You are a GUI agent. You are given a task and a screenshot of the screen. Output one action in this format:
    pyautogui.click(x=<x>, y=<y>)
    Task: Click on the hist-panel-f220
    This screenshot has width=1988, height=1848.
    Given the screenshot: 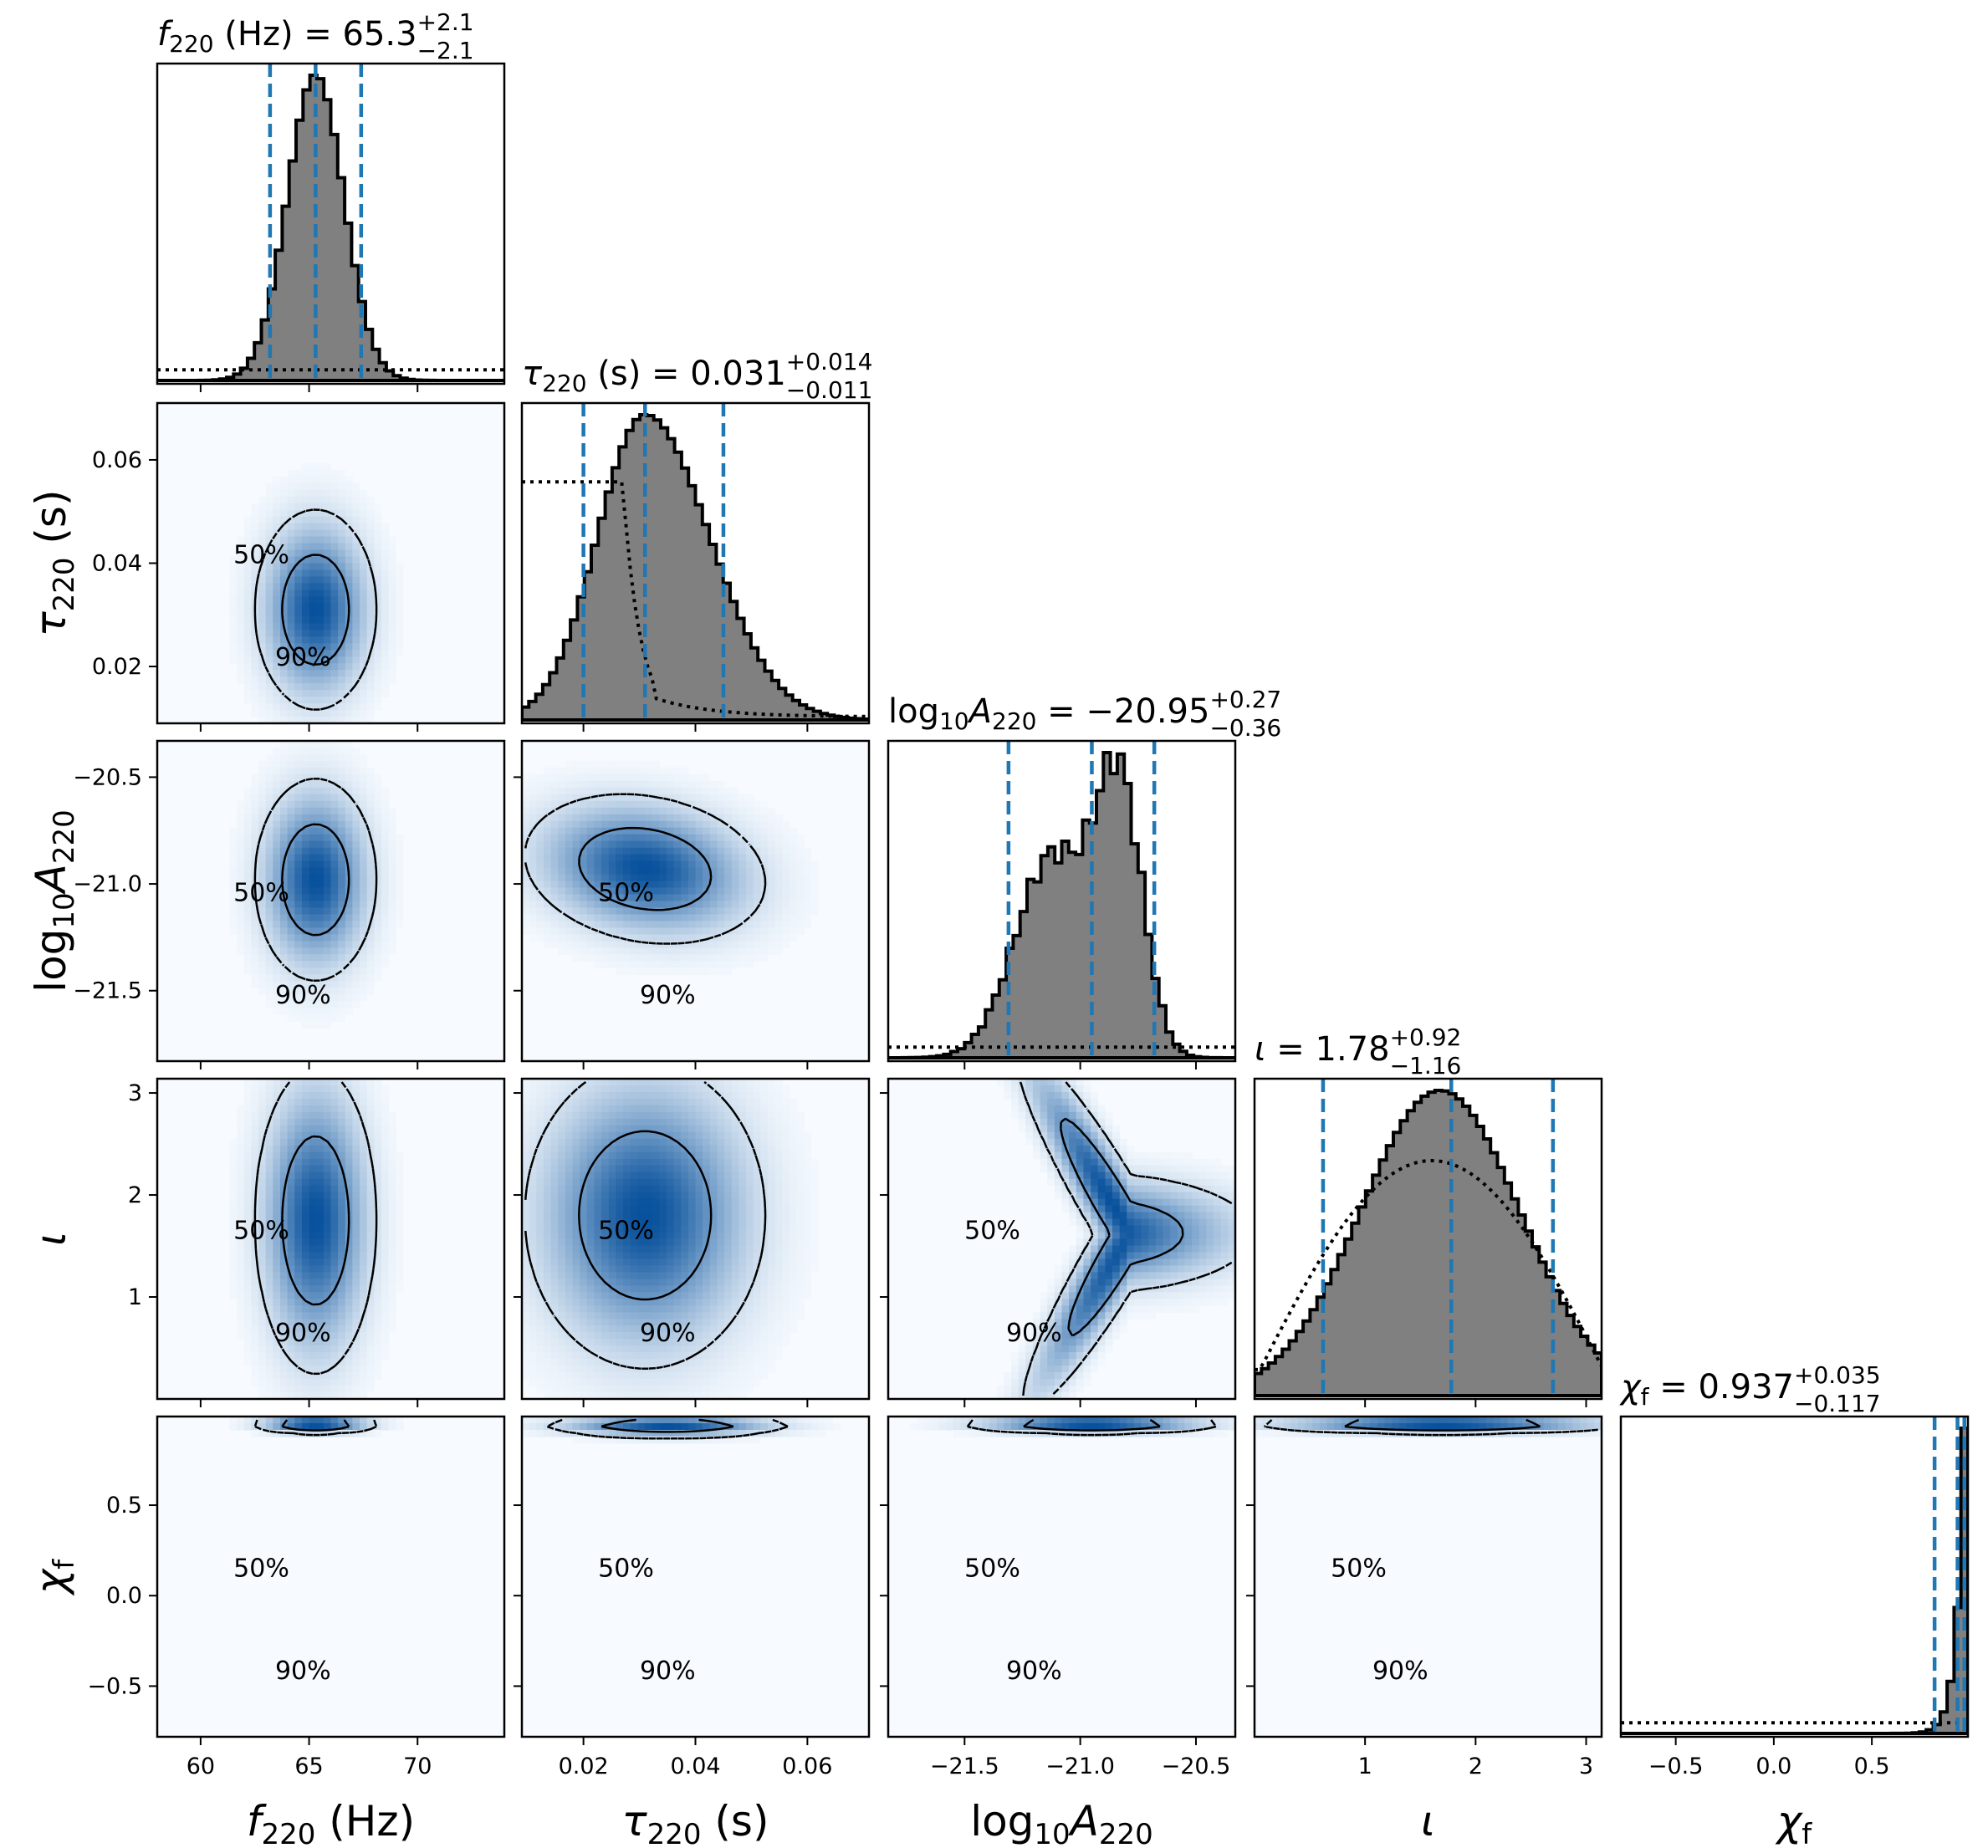 What is the action you would take?
    pyautogui.click(x=331, y=227)
    